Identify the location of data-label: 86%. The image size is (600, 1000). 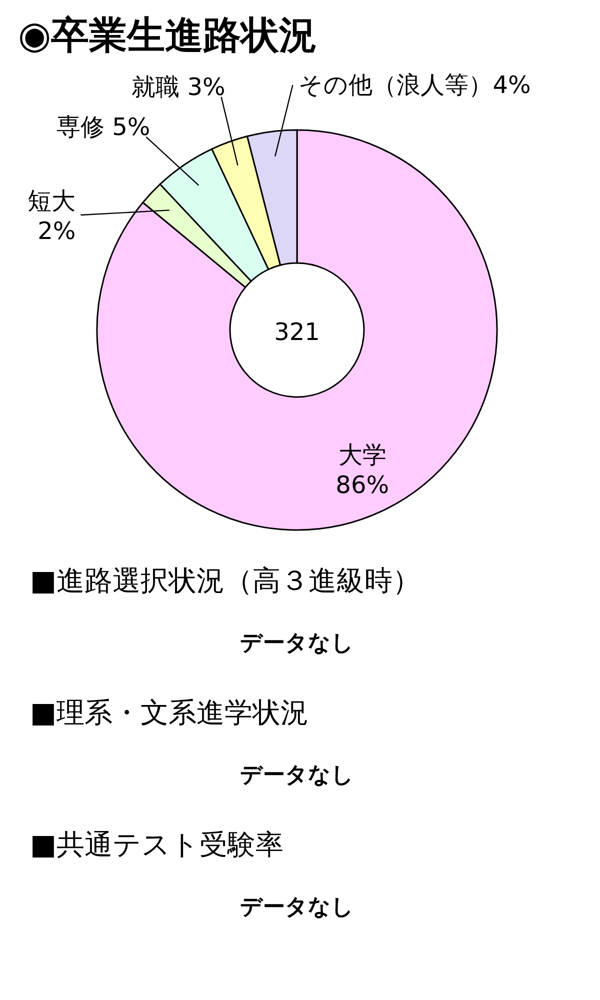
(363, 484).